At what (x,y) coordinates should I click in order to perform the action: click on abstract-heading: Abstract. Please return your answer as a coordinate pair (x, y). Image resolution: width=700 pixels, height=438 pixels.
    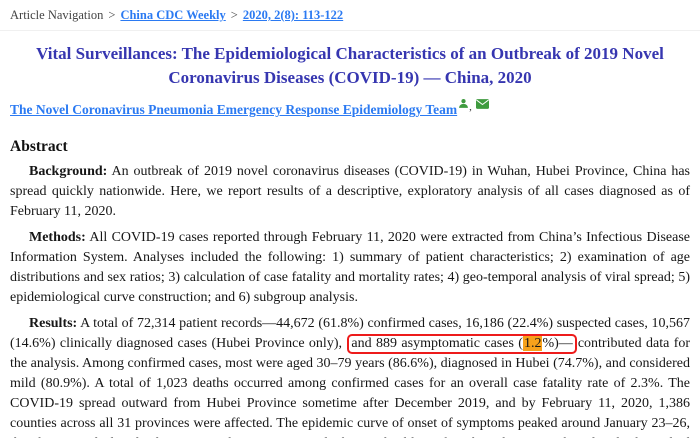
    Looking at the image, I should click on (39, 147).